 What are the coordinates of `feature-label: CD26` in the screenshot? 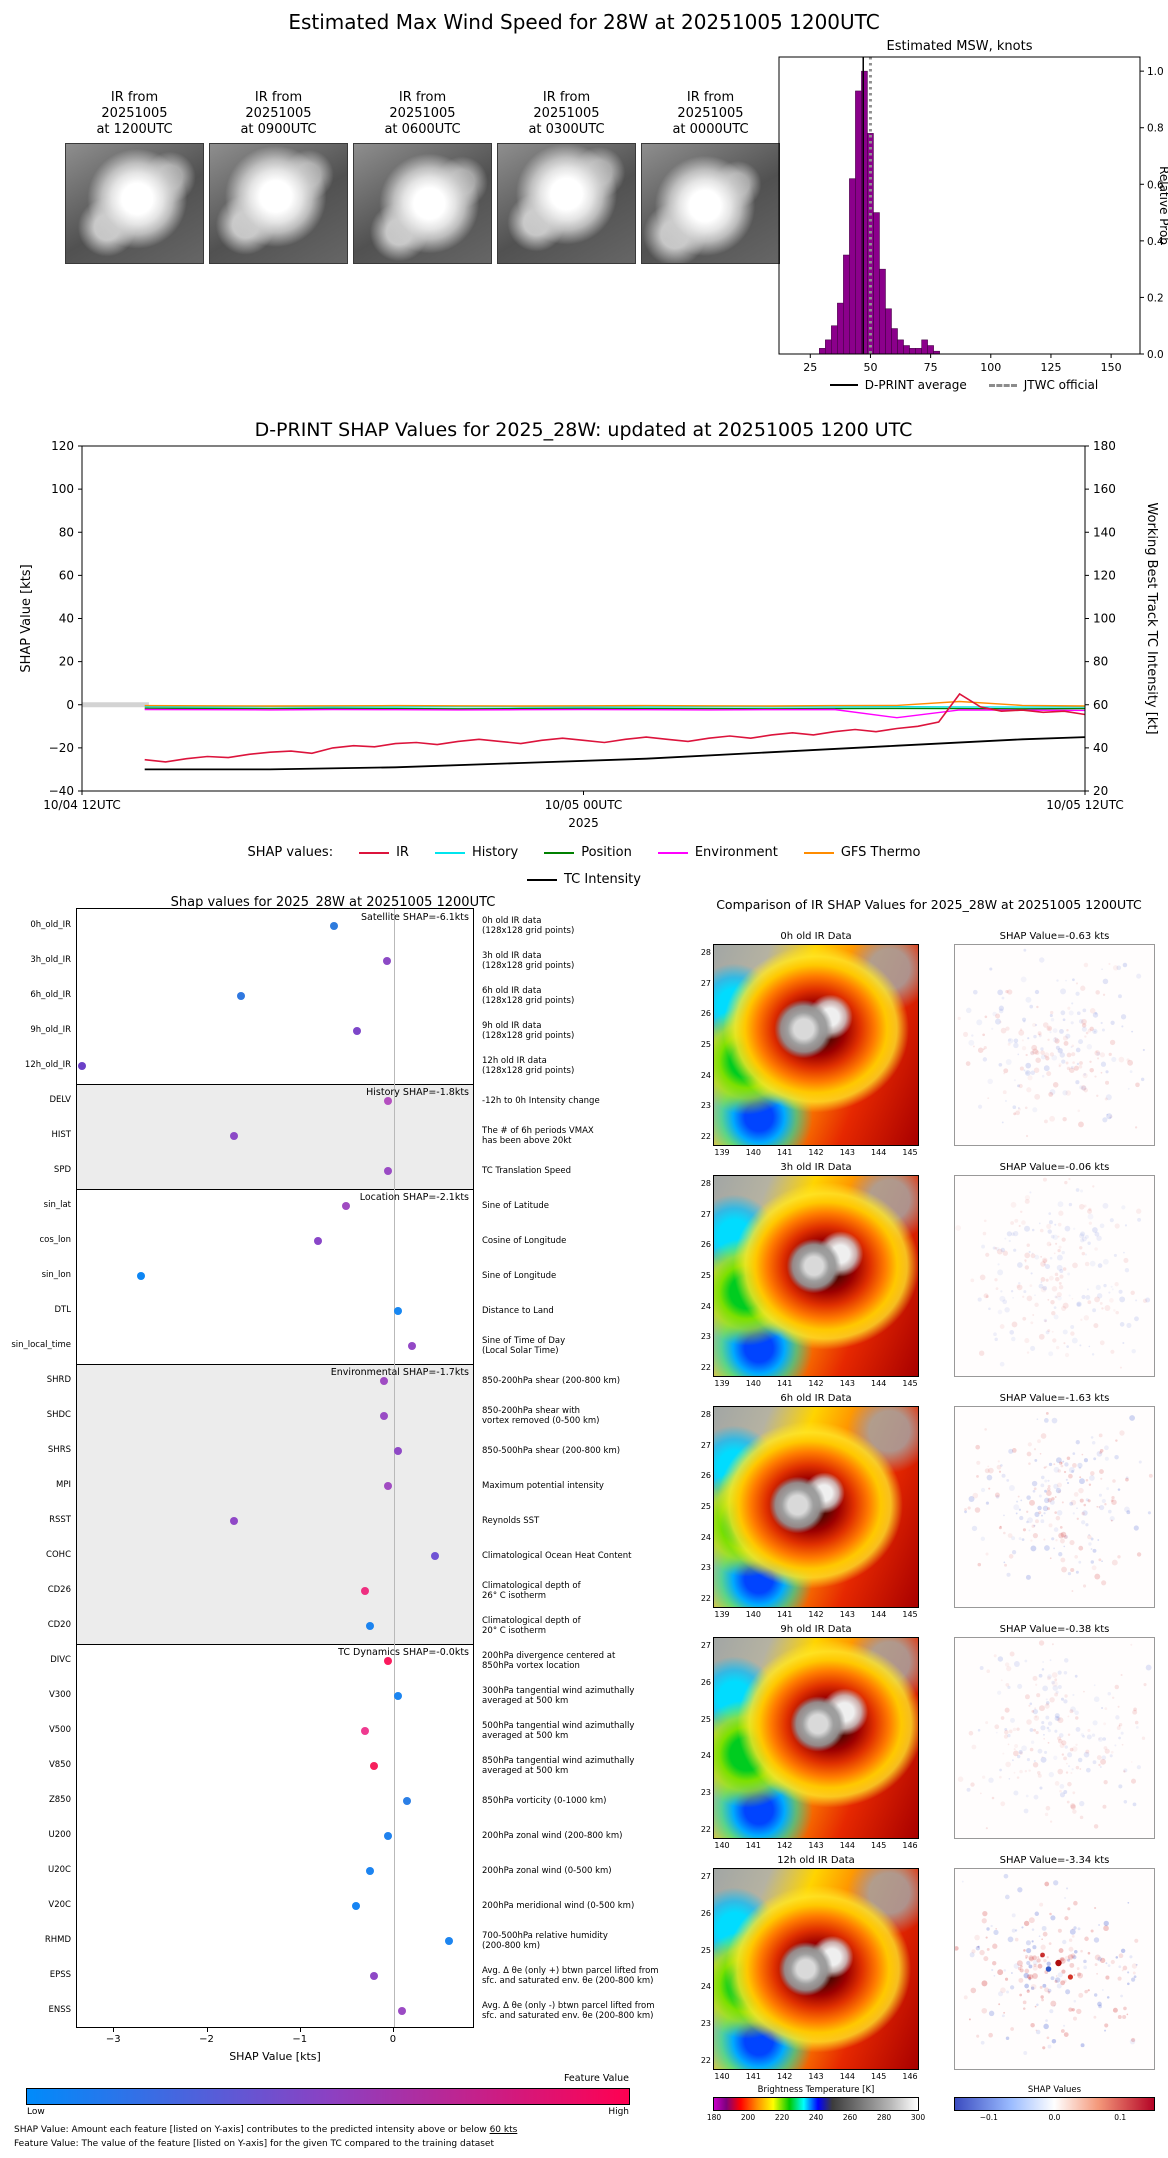 It's located at (59, 1589).